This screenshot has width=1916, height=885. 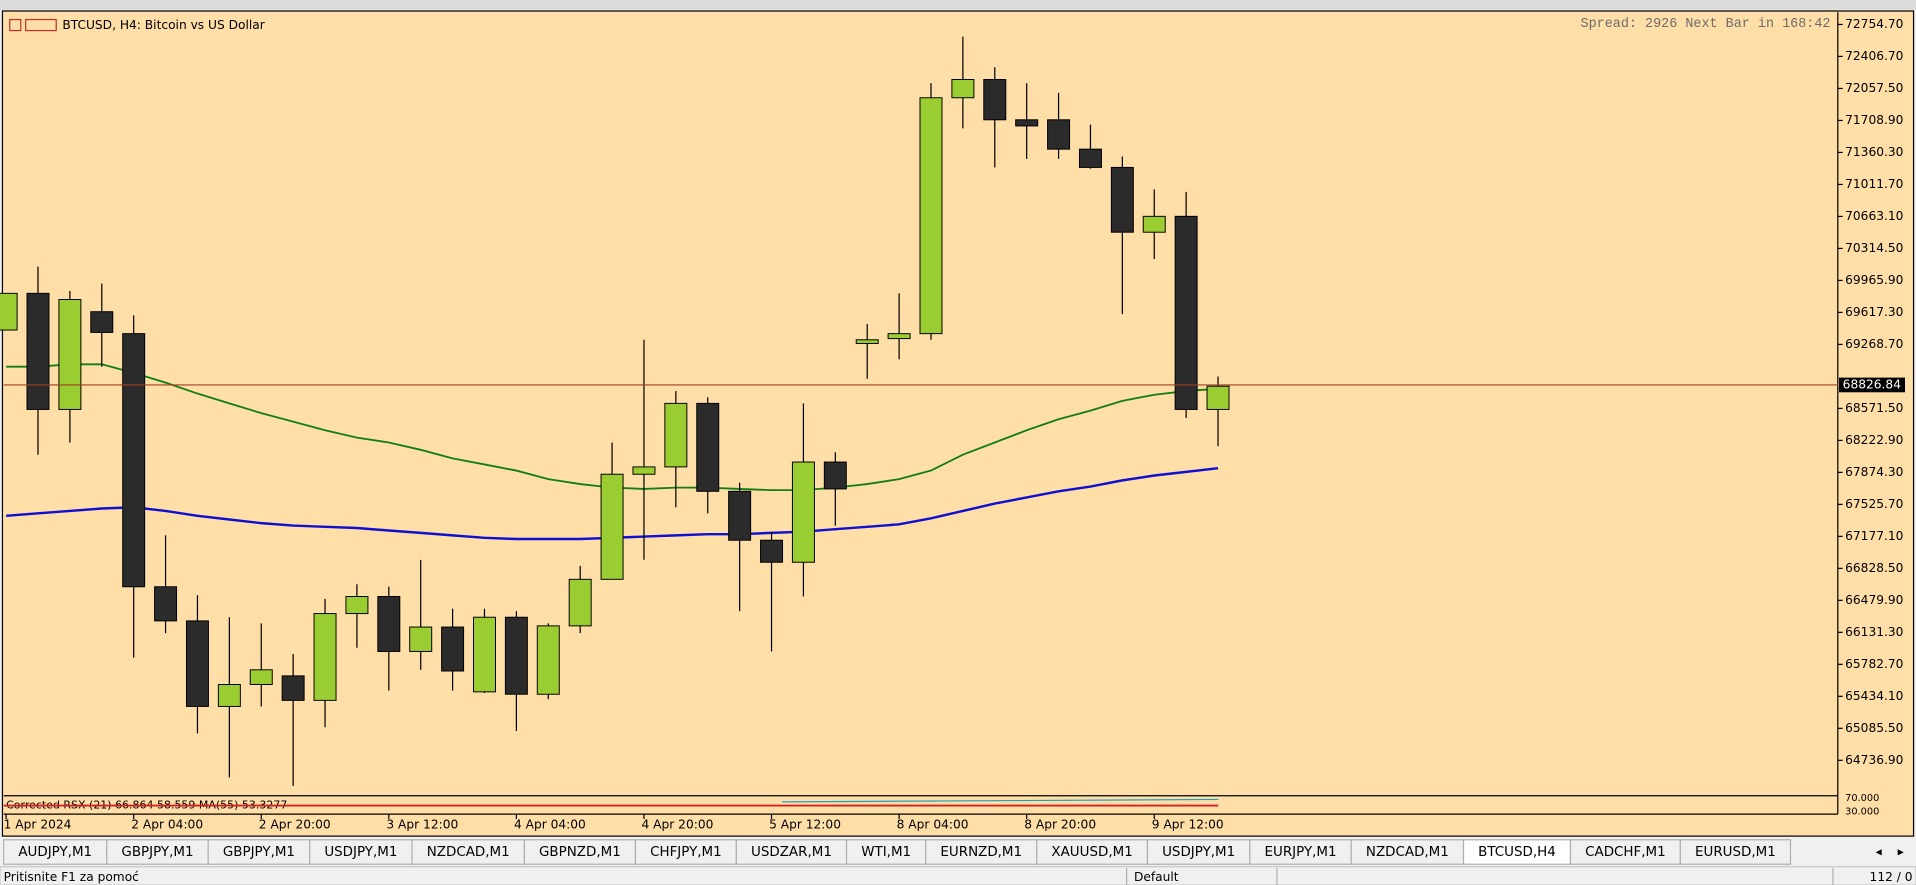 I want to click on x-tick-label: 4 Apr 20:00, so click(x=678, y=825).